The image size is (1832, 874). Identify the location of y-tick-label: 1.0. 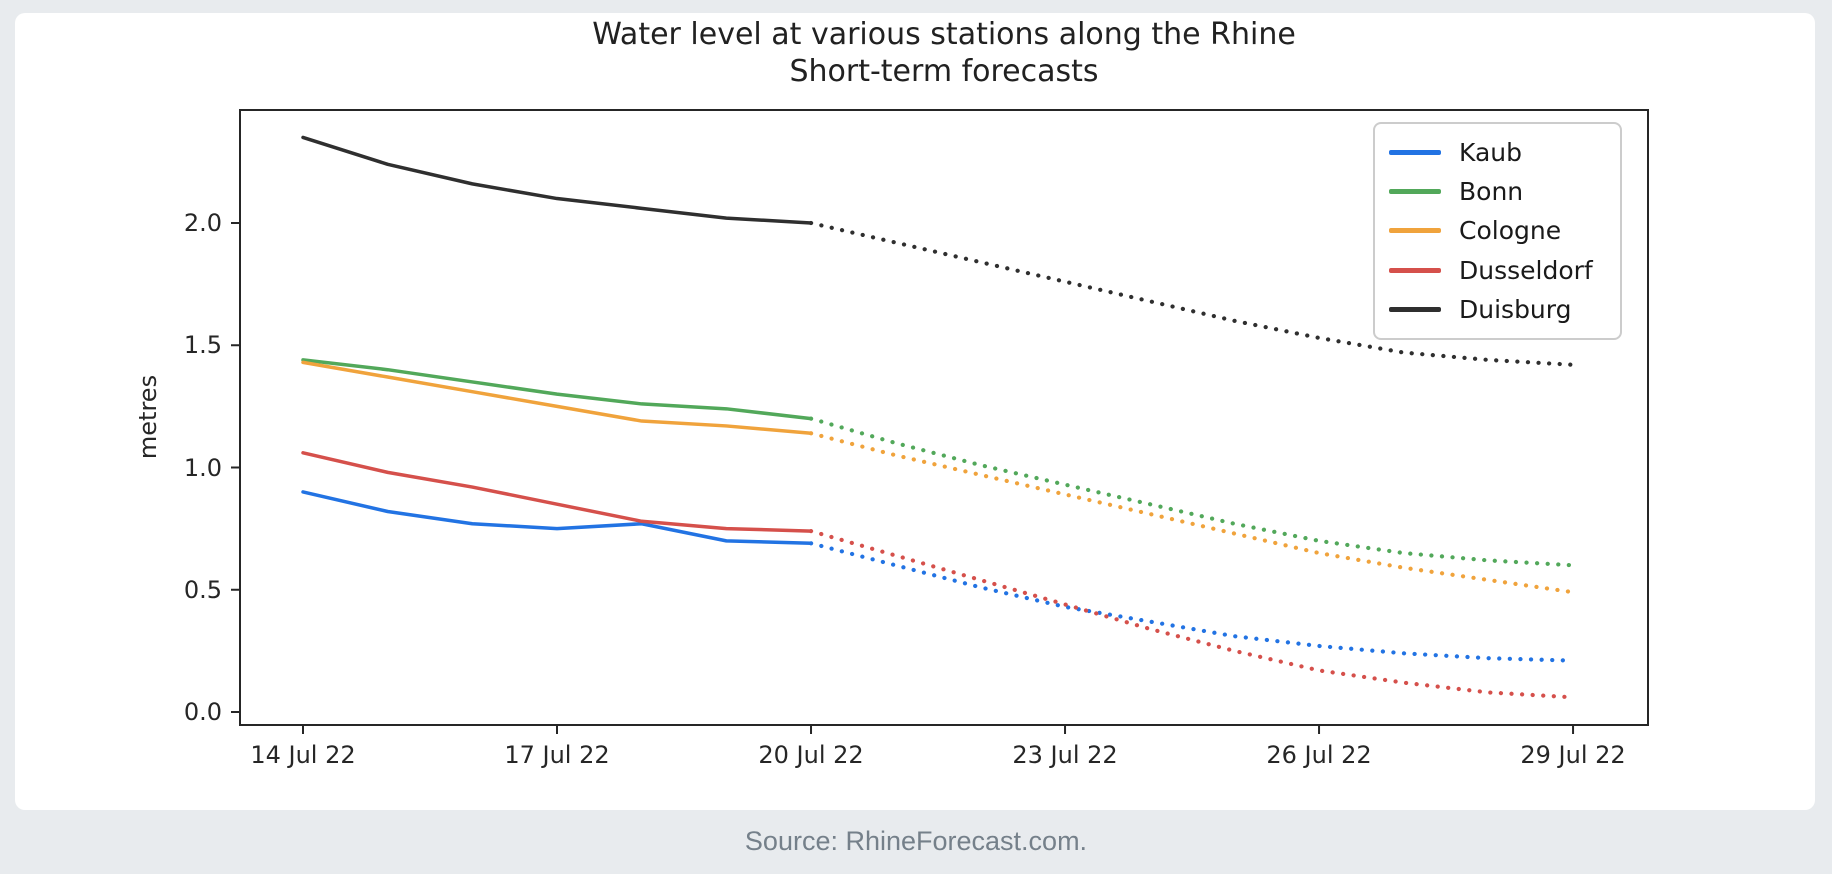
(202, 467).